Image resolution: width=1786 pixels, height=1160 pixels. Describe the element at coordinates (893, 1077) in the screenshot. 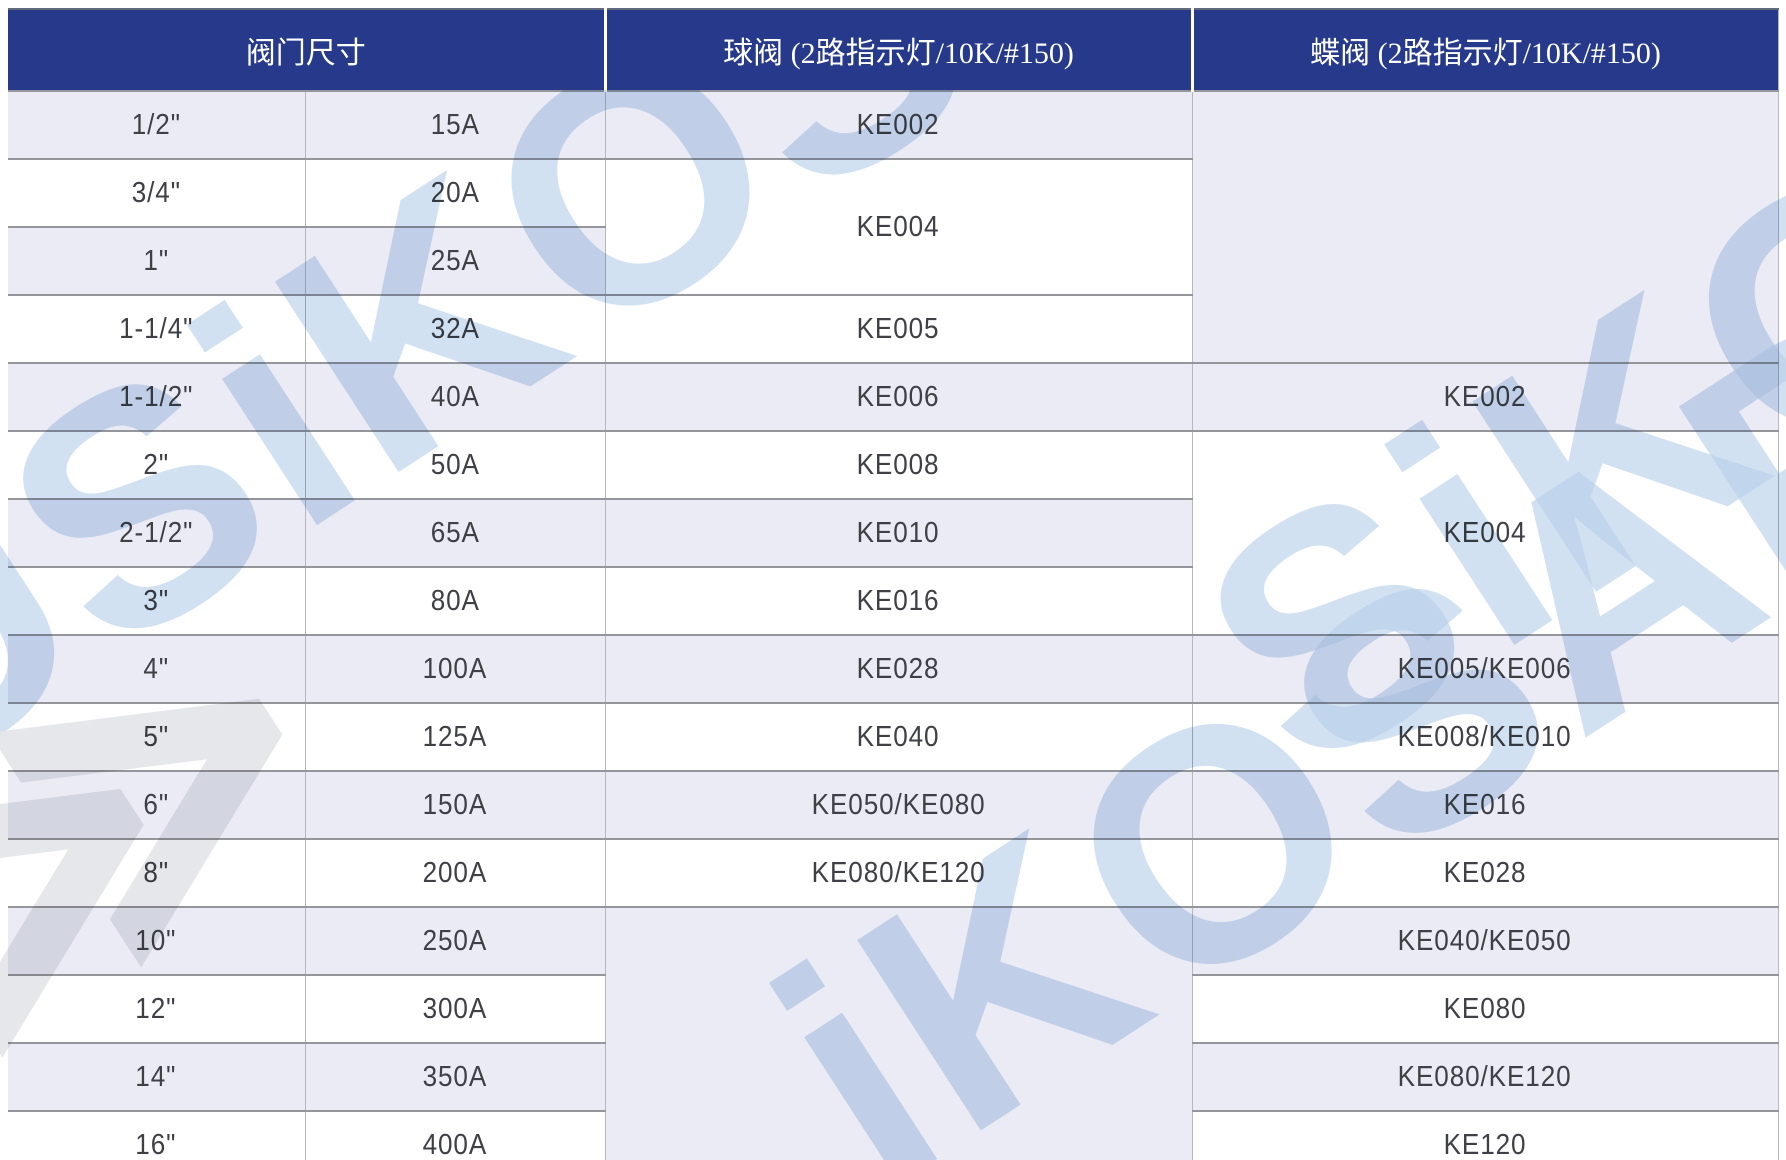

I see `table-row: 14" 350A KE080/KE120` at that location.